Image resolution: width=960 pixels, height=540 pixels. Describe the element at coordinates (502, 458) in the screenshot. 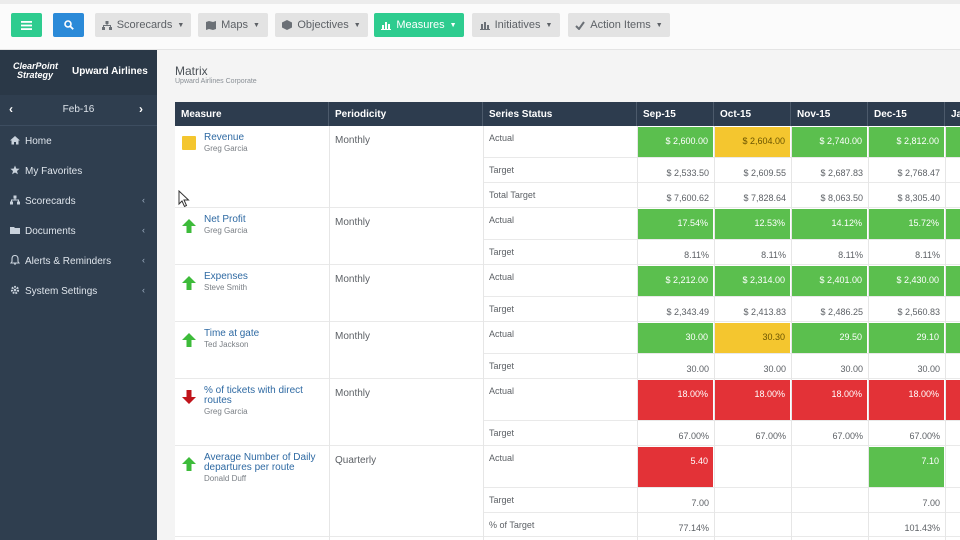

I see `series-label: Actual` at that location.